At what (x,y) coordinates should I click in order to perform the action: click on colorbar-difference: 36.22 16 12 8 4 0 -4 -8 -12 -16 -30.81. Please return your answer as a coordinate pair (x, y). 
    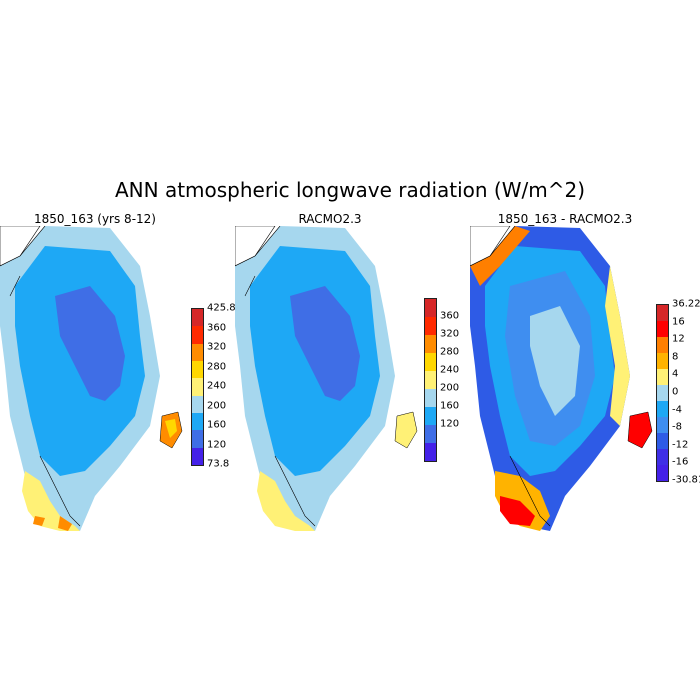
    Looking at the image, I should click on (678, 392).